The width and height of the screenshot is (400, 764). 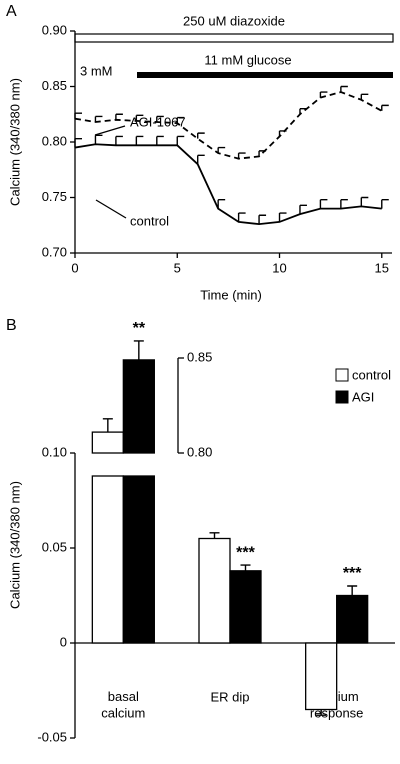 What do you see at coordinates (54, 196) in the screenshot?
I see `y-tick-label: 0.75` at bounding box center [54, 196].